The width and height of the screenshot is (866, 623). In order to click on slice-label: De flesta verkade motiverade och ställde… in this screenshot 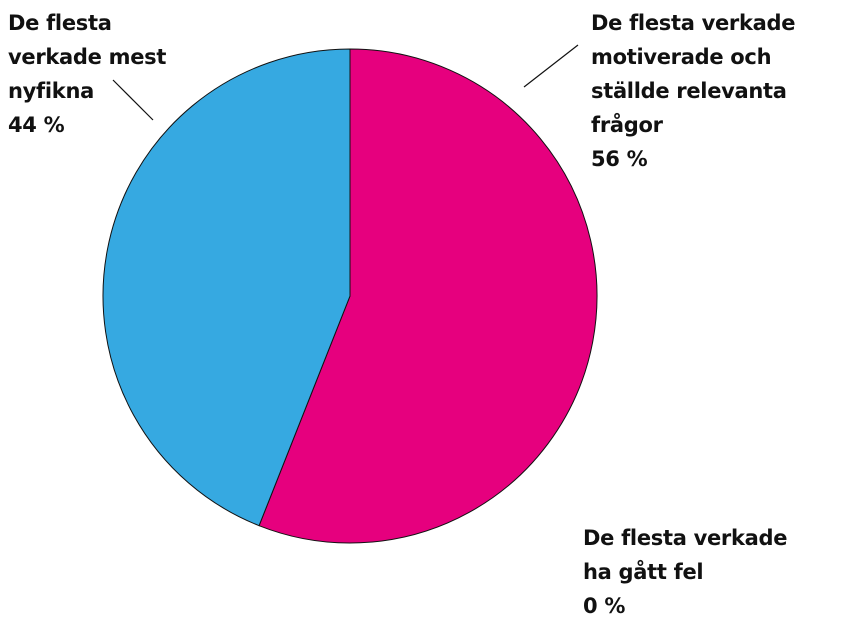, I will do `click(716, 91)`.